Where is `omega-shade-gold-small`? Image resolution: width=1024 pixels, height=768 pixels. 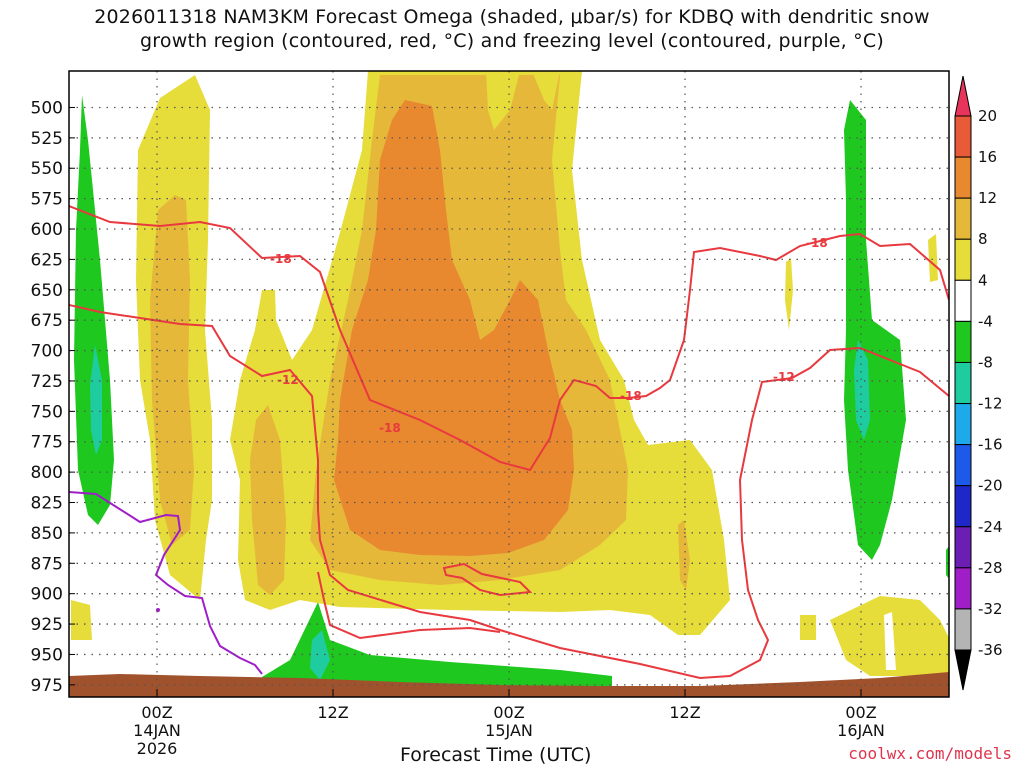
omega-shade-gold-small is located at coordinates (684, 555).